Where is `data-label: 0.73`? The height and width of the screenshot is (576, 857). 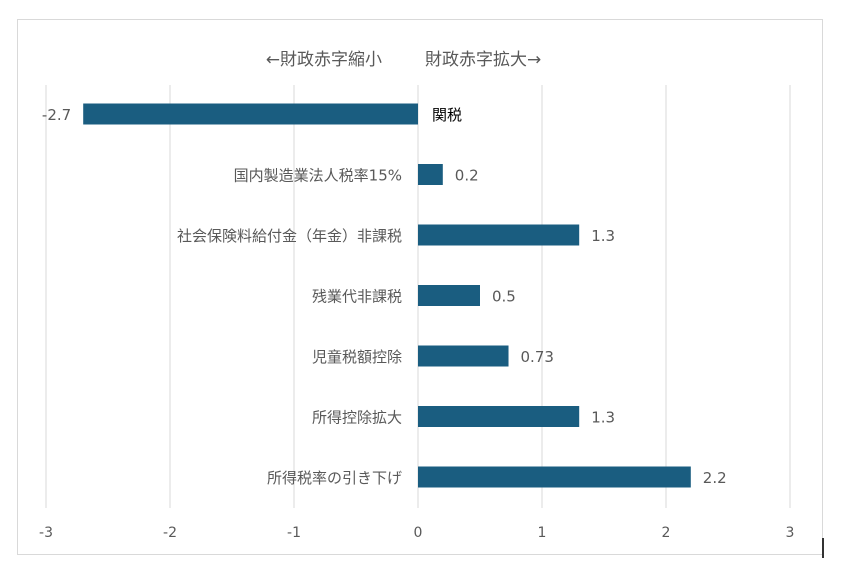
data-label: 0.73 is located at coordinates (537, 357).